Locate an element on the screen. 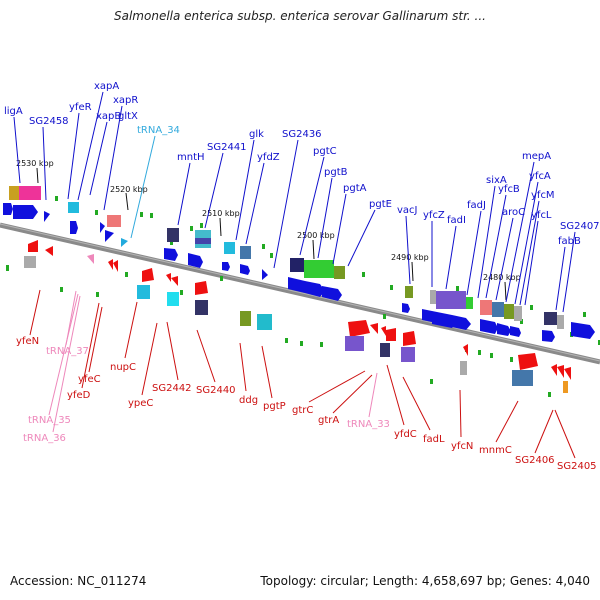 The width and height of the screenshot is (600, 600). gene-label-pgtB: pgtB is located at coordinates (336, 172).